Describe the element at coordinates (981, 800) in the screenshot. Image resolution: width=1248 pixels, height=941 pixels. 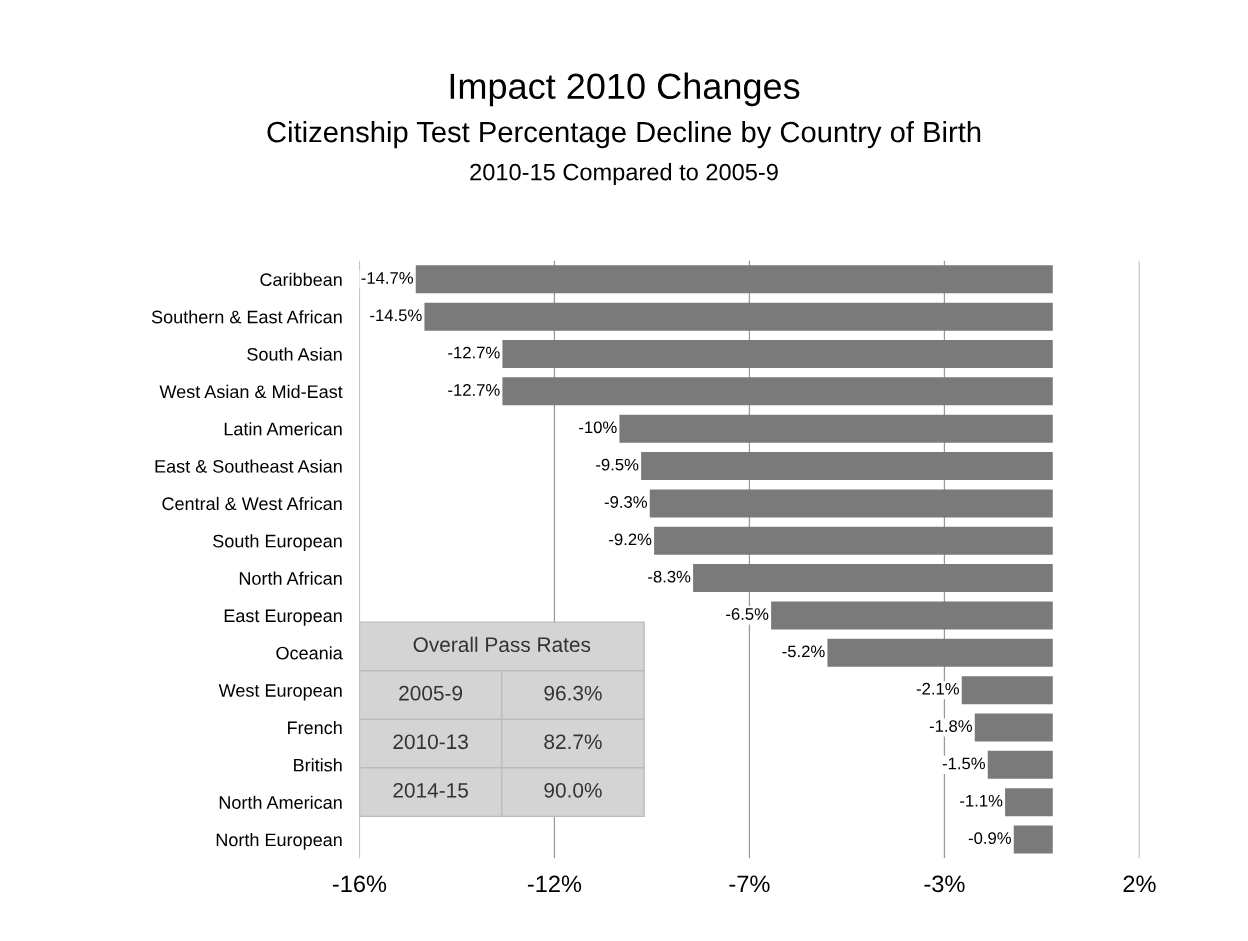
I see `data-label: -1.1%` at that location.